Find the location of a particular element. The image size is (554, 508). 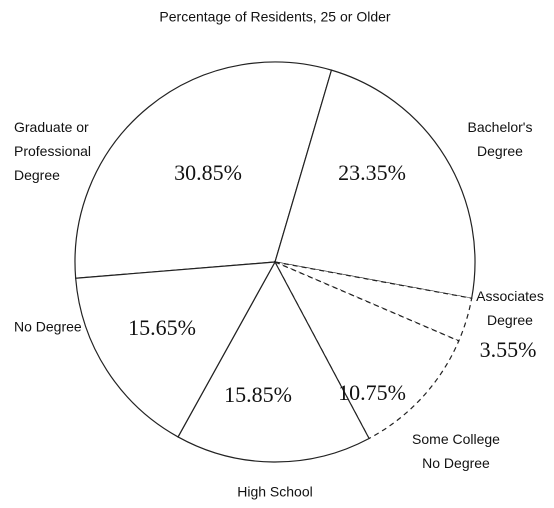

value-label: 15.85% is located at coordinates (258, 394).